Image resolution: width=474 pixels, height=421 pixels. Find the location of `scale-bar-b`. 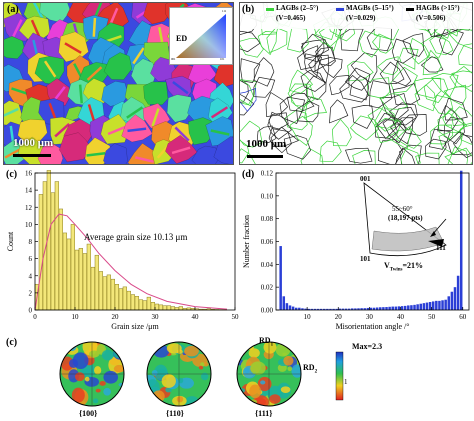

scale-bar-b is located at coordinates (265, 156).